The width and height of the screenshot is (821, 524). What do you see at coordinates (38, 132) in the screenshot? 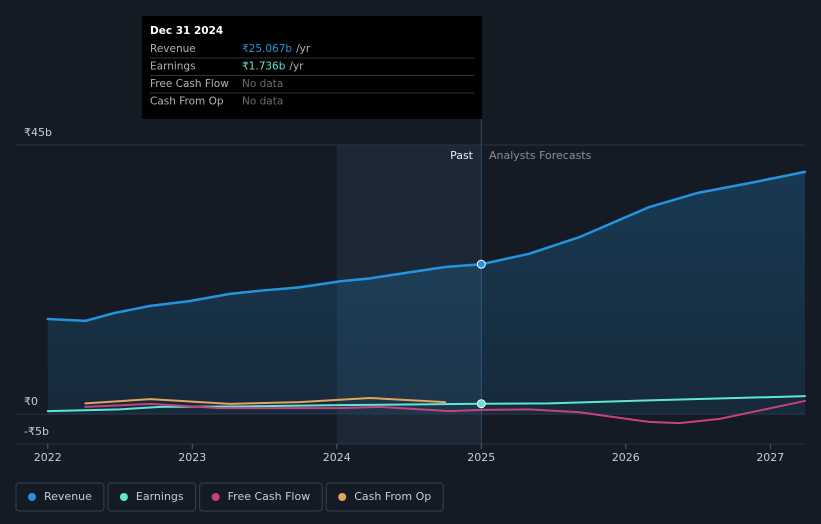
I see `y-tick-label: ₹45b` at bounding box center [38, 132].